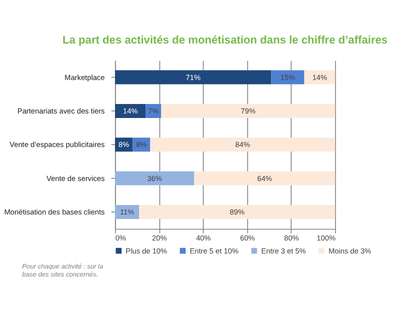  I want to click on x-tick-label: 40%, so click(204, 238).